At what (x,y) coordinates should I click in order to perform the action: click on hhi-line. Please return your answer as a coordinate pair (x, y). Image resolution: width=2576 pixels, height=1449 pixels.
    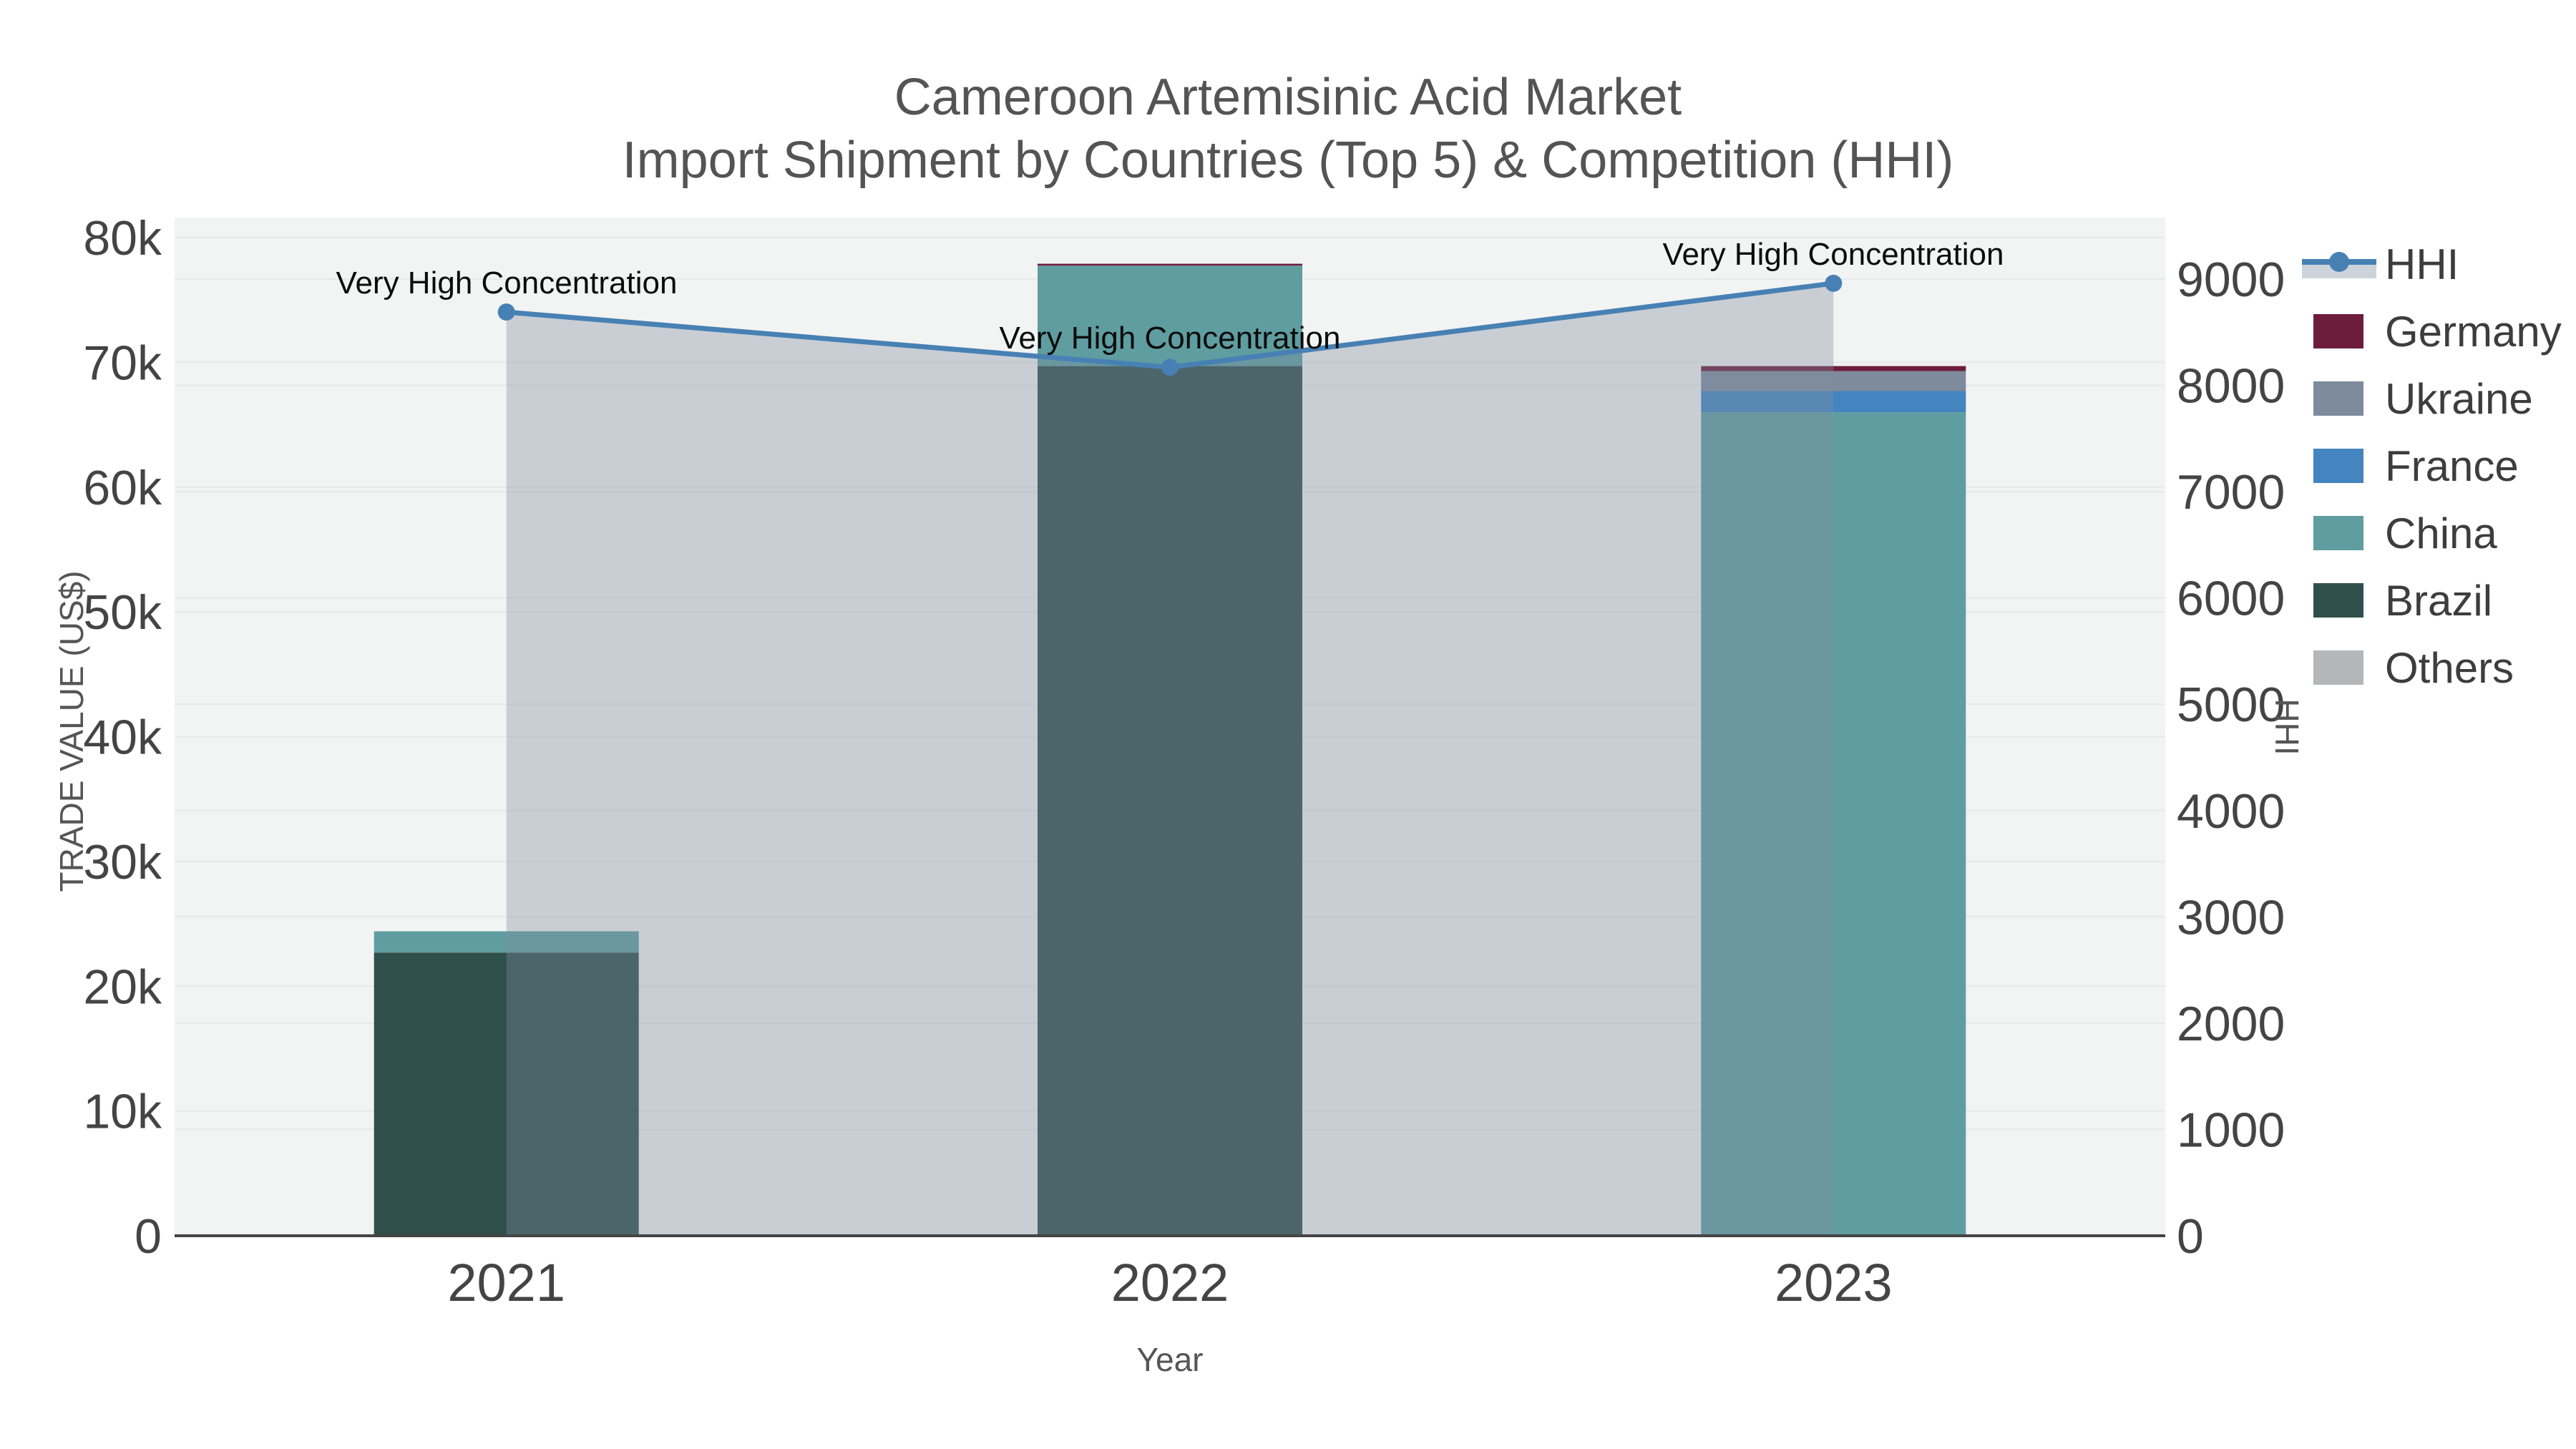
    Looking at the image, I should click on (1170, 325).